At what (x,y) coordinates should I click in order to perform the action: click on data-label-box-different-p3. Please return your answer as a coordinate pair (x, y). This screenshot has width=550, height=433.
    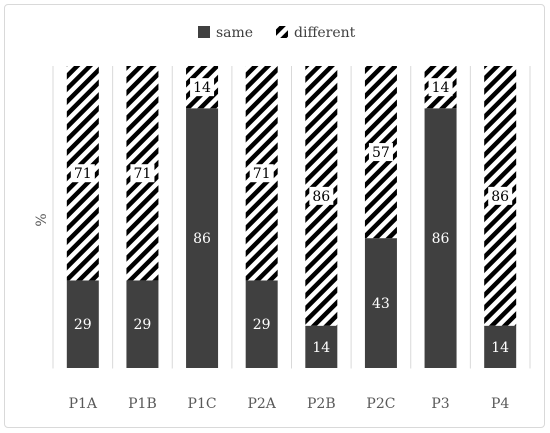
    Looking at the image, I should click on (440, 87).